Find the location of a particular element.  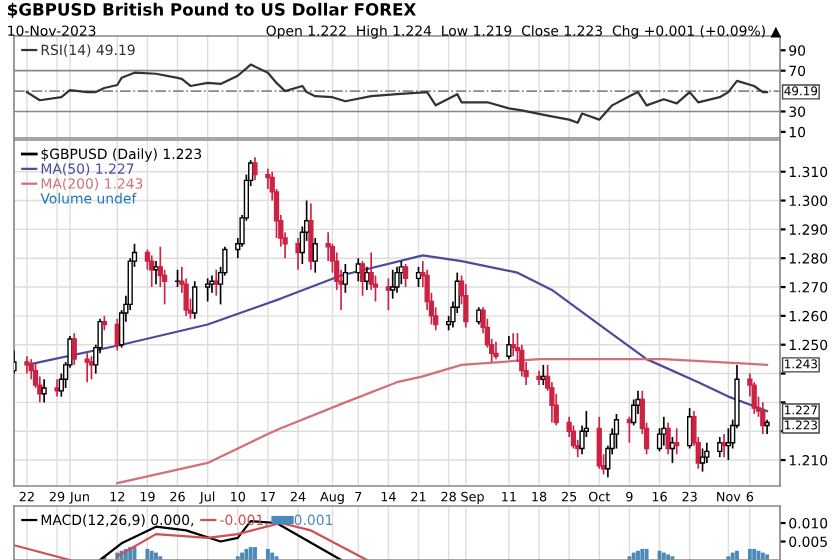

line-series is located at coordinates (397, 93).